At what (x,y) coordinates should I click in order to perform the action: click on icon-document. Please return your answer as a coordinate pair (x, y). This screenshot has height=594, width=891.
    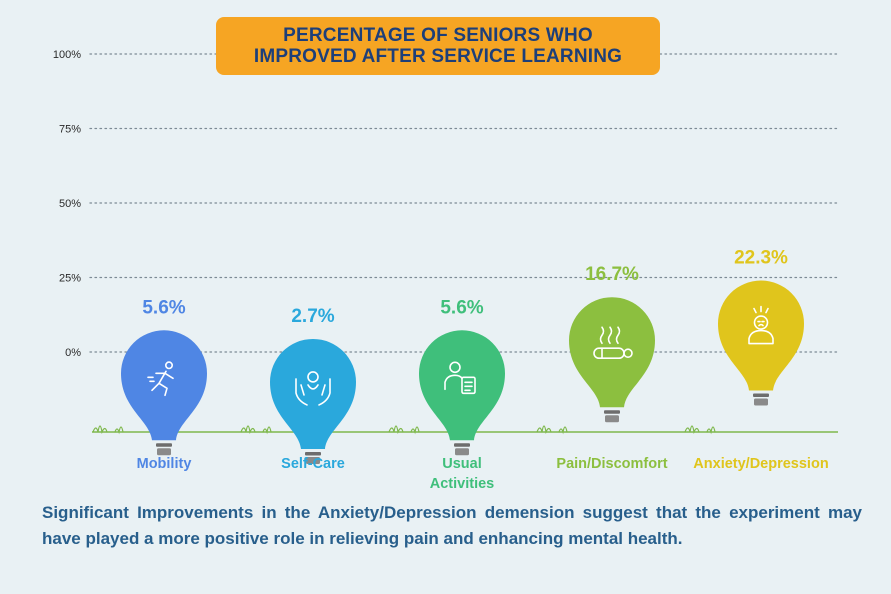
    Looking at the image, I should click on (468, 385).